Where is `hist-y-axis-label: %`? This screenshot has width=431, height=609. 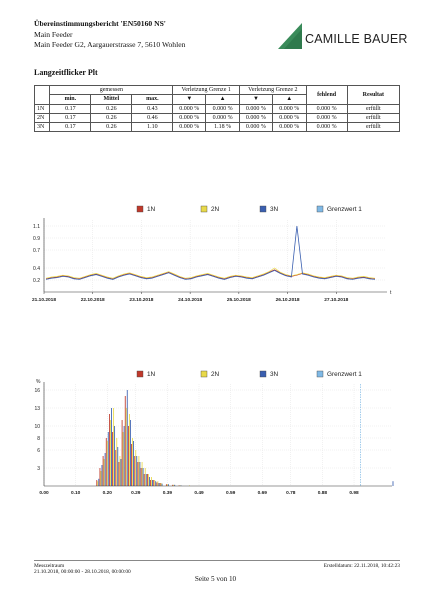
hist-y-axis-label: % is located at coordinates (38, 382).